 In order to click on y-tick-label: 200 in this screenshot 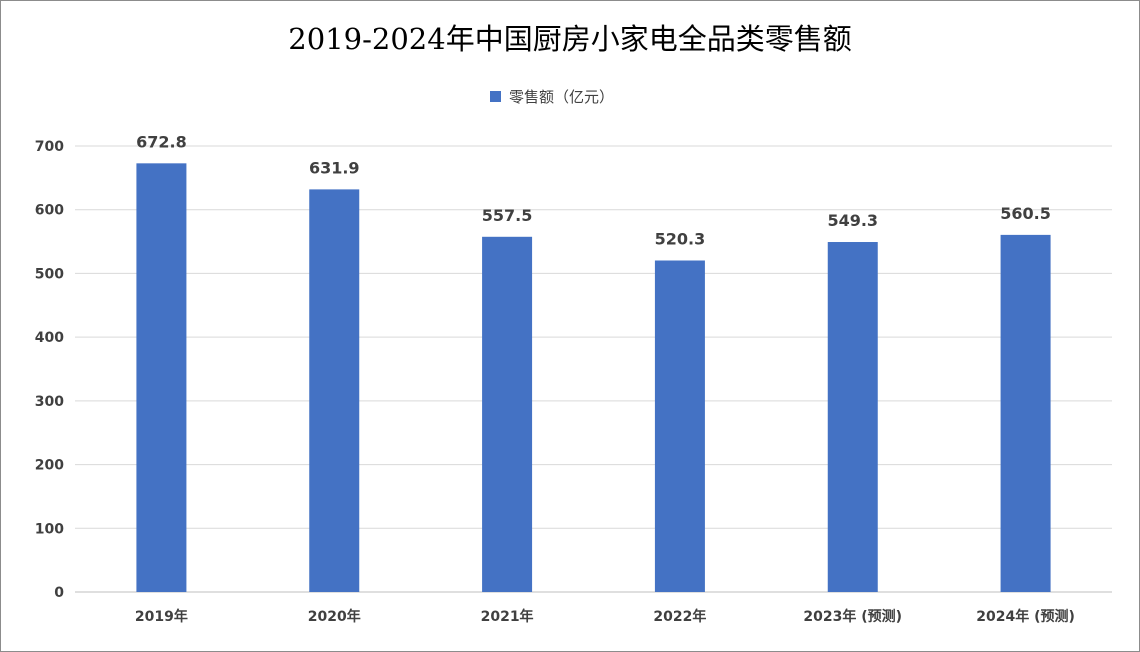, I will do `click(49, 466)`.